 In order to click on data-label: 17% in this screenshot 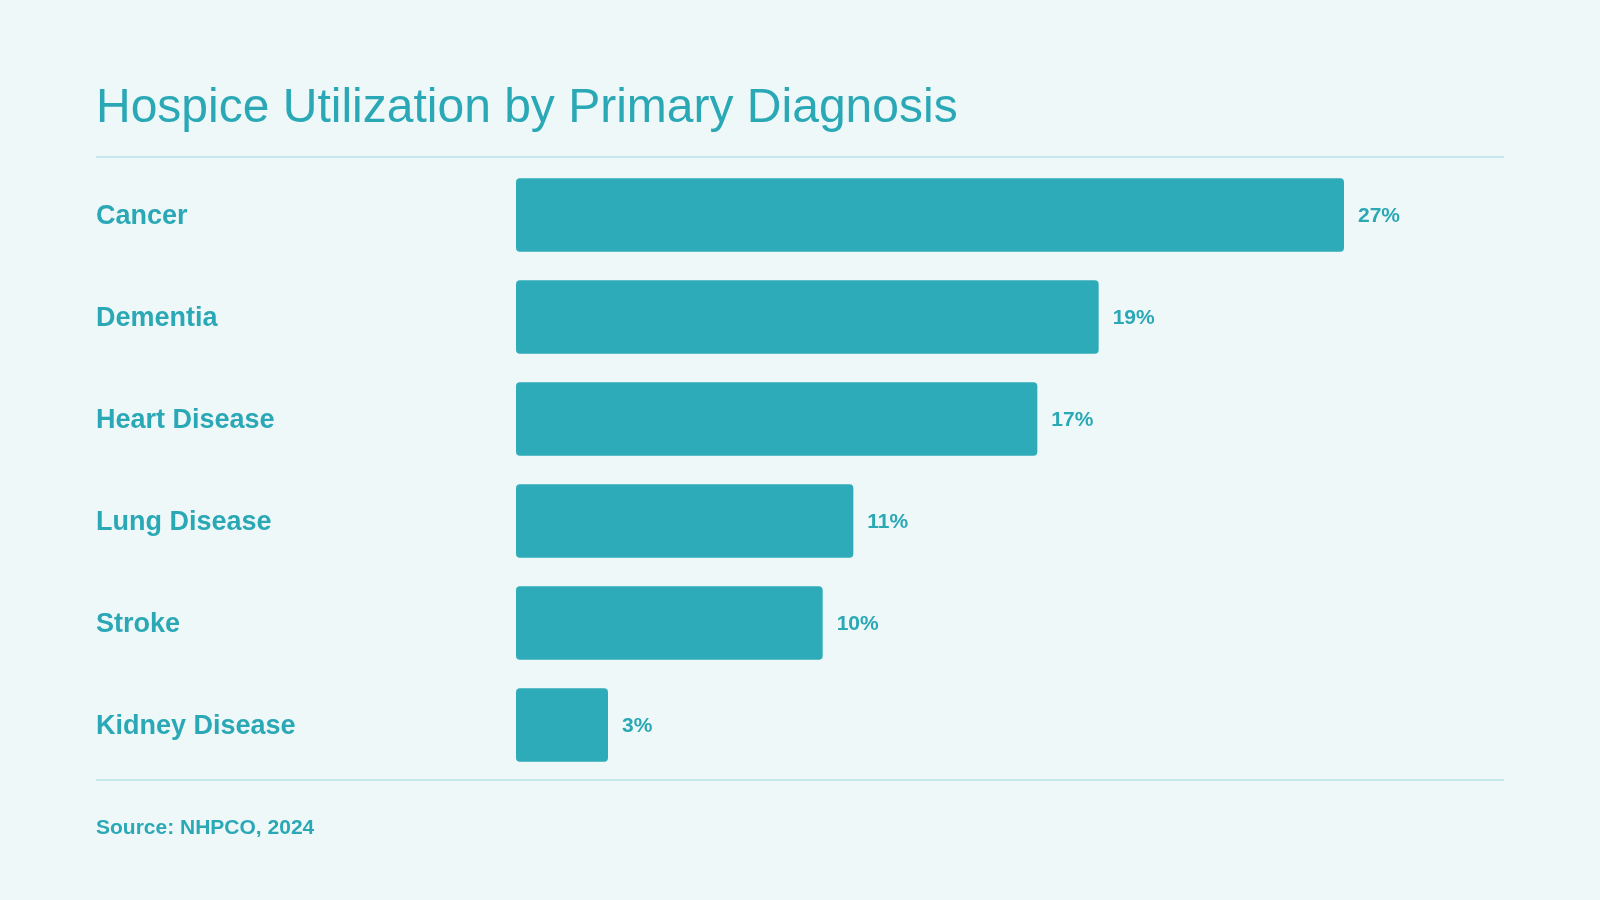, I will do `click(1072, 419)`.